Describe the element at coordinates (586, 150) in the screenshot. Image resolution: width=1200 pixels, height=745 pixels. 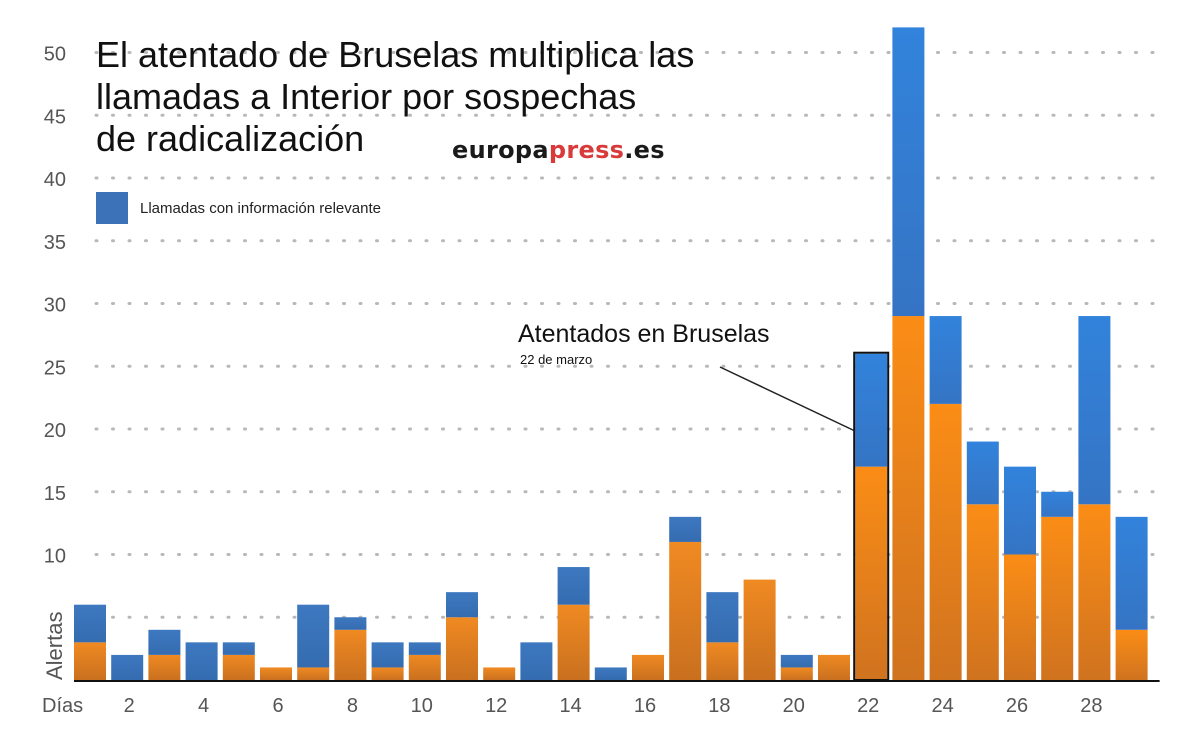
I see `source-logo-part2: press` at that location.